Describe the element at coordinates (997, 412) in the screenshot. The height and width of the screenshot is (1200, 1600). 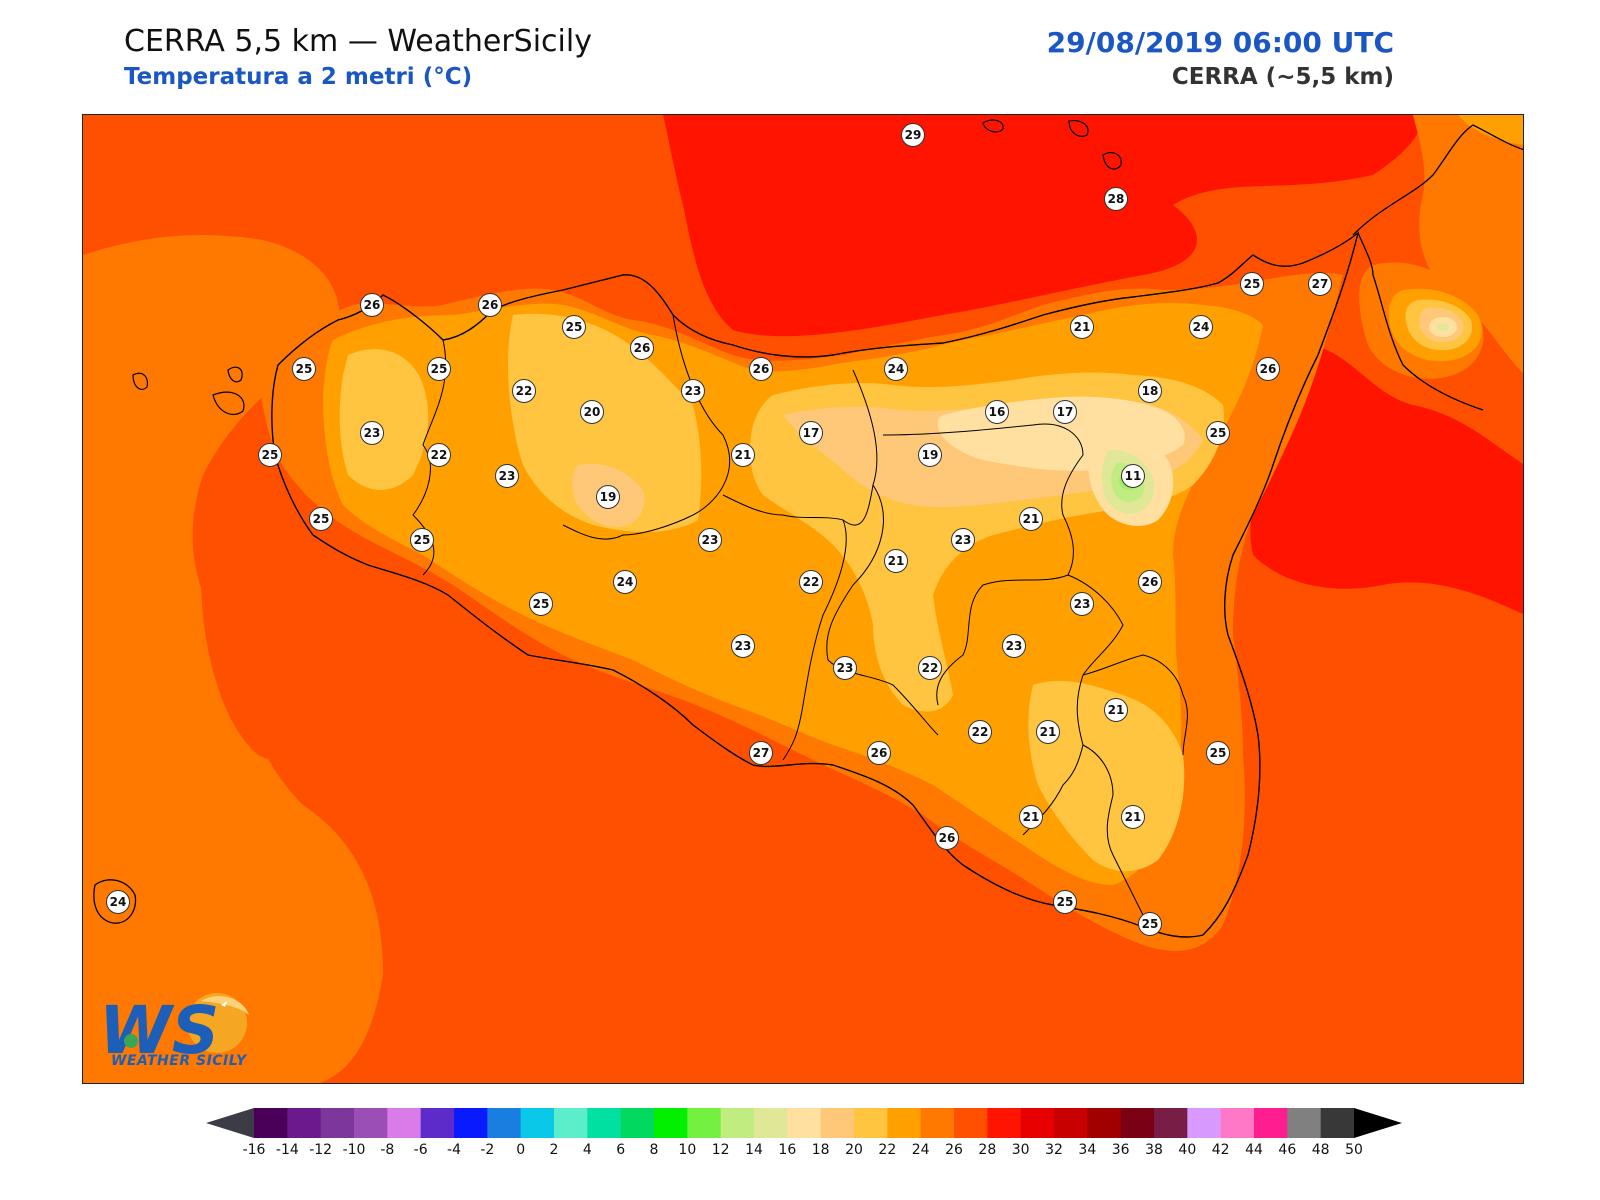
I see `station-marker: 16` at that location.